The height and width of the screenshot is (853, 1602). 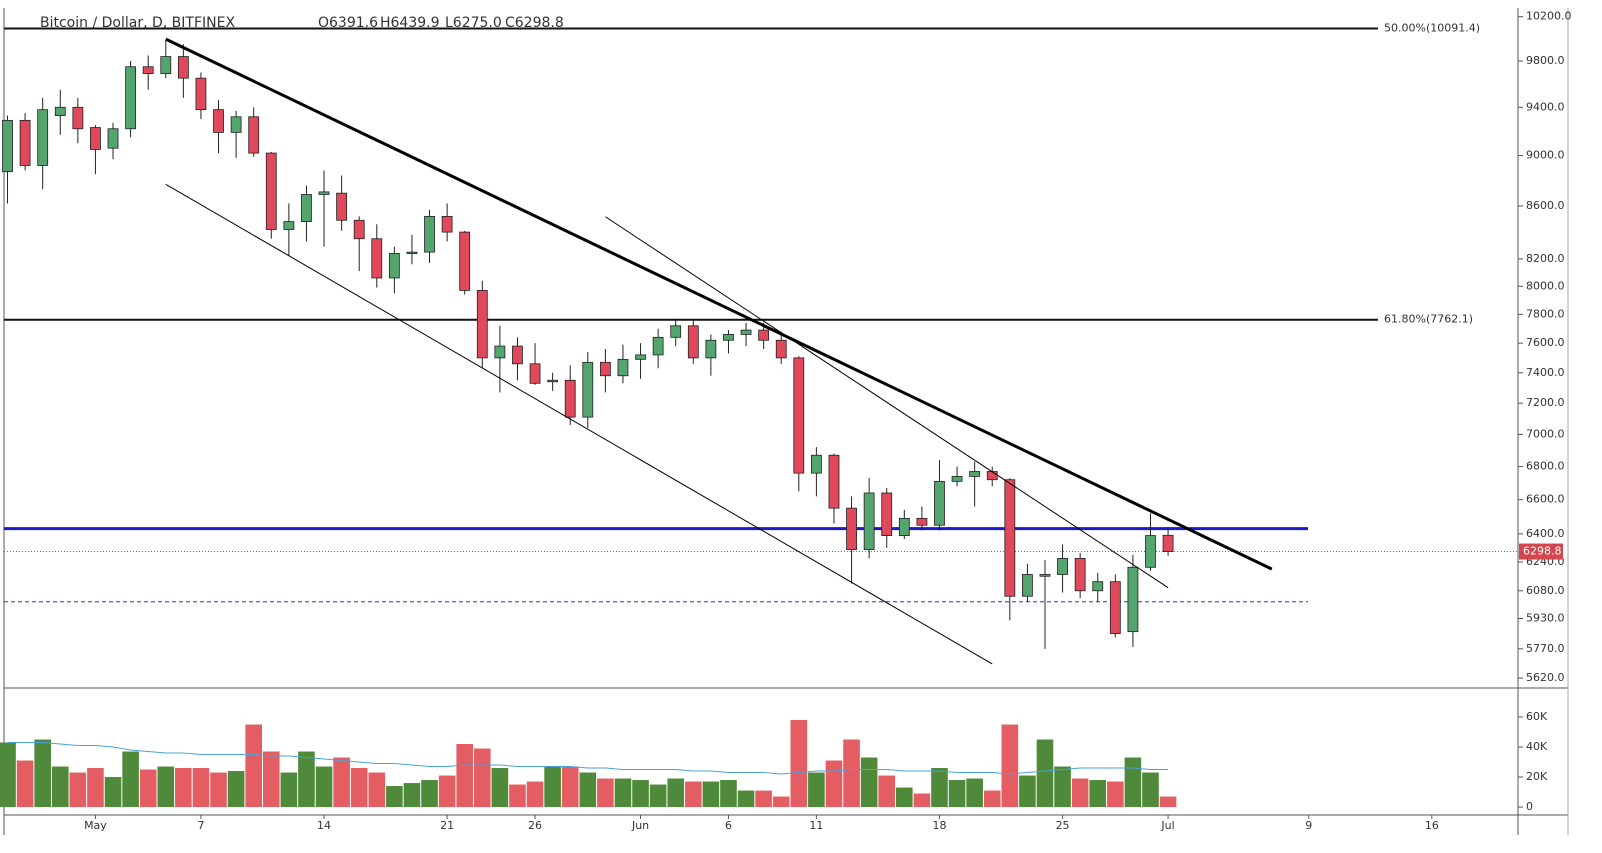 I want to click on x-tick-label: 26, so click(x=535, y=825).